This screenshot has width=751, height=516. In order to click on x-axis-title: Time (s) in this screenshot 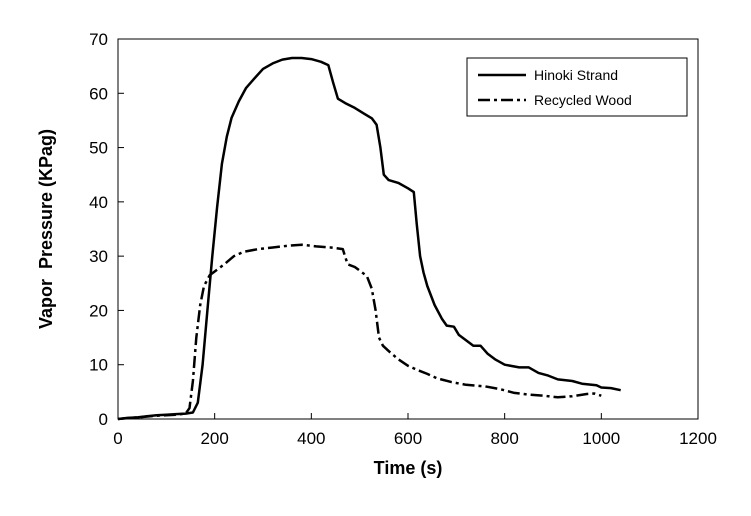, I will do `click(408, 468)`.